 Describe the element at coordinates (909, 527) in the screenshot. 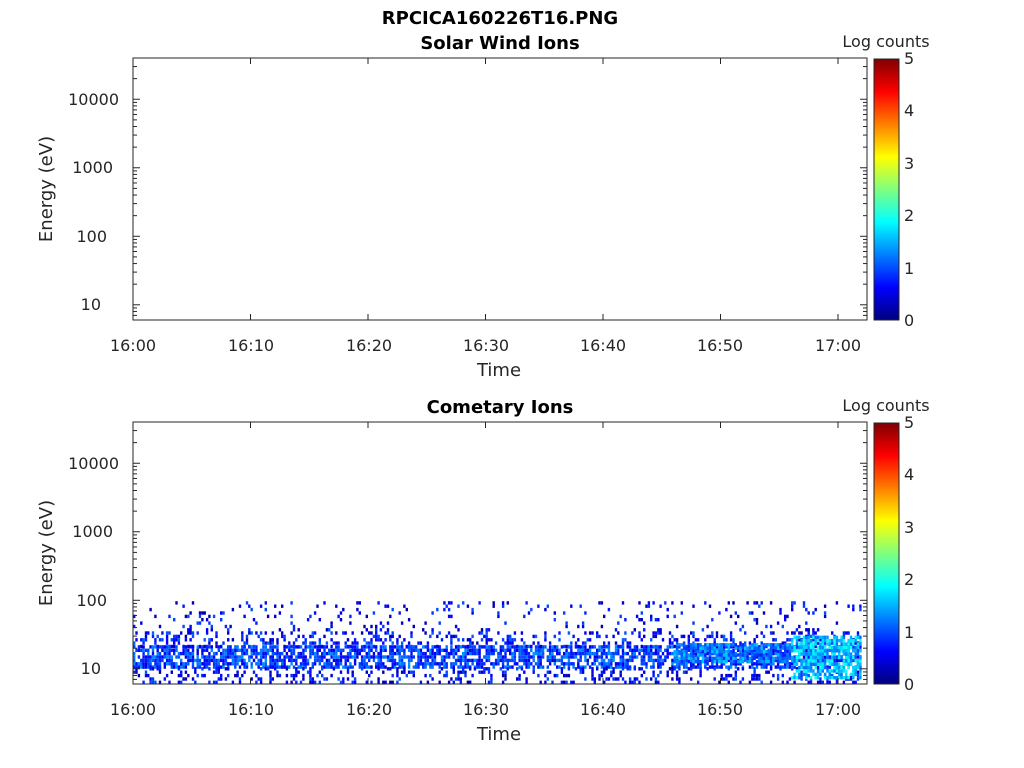

I see `colorbar-tick-label: 3` at that location.